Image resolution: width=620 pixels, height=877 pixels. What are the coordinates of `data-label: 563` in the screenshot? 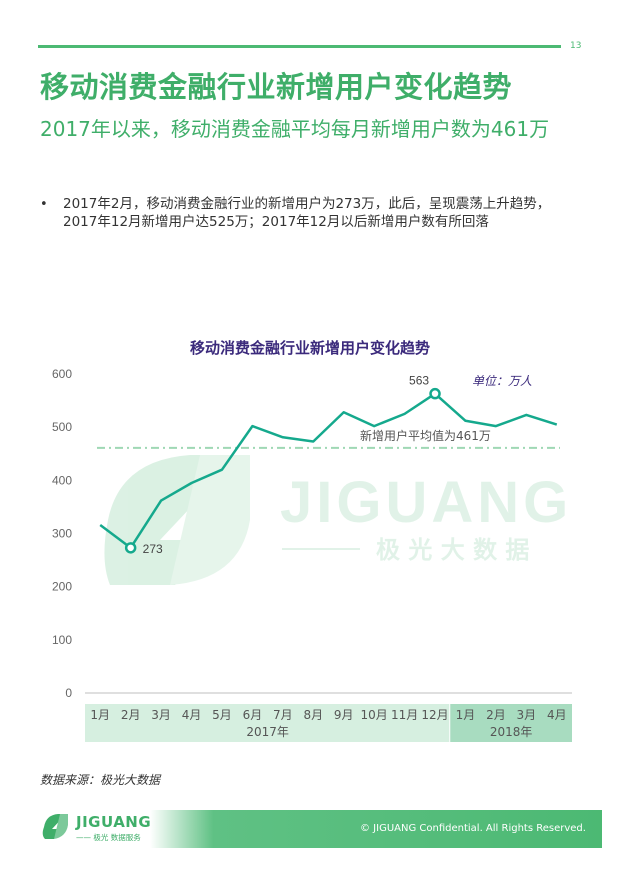 It's located at (419, 381).